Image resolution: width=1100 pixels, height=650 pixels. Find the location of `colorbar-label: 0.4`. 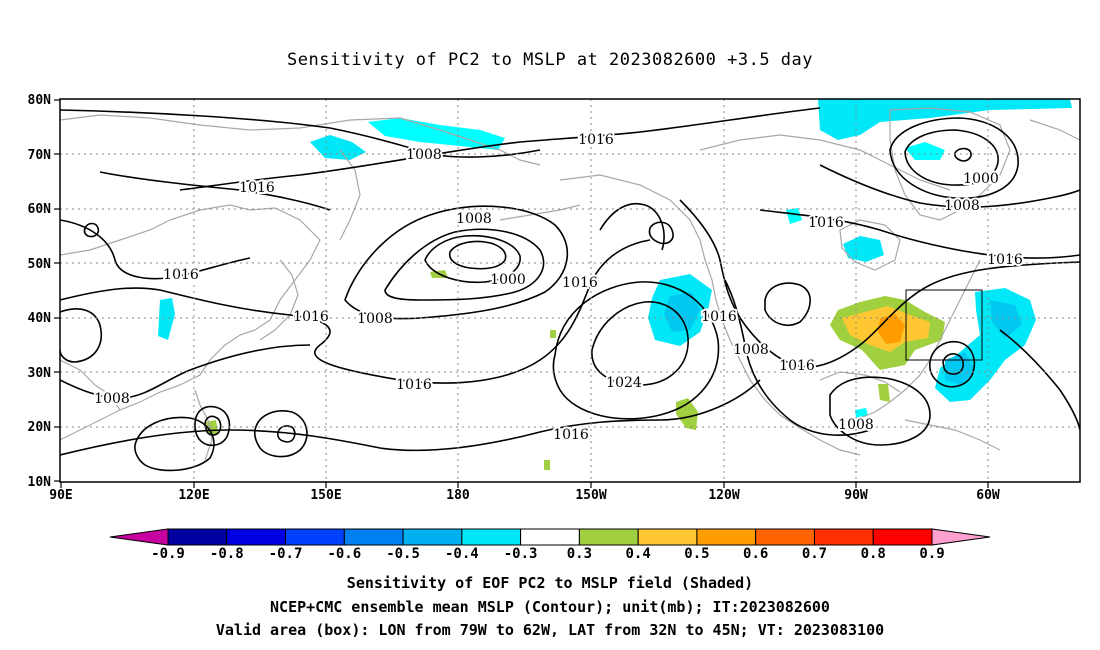

colorbar-label: 0.4 is located at coordinates (638, 554).